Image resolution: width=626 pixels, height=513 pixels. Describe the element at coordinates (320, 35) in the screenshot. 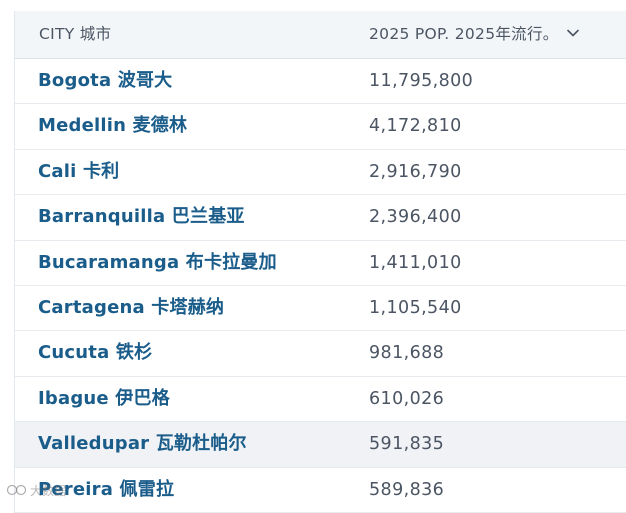

I see `table-header: CITY 城市 2025 POP. 2025年流行。` at that location.